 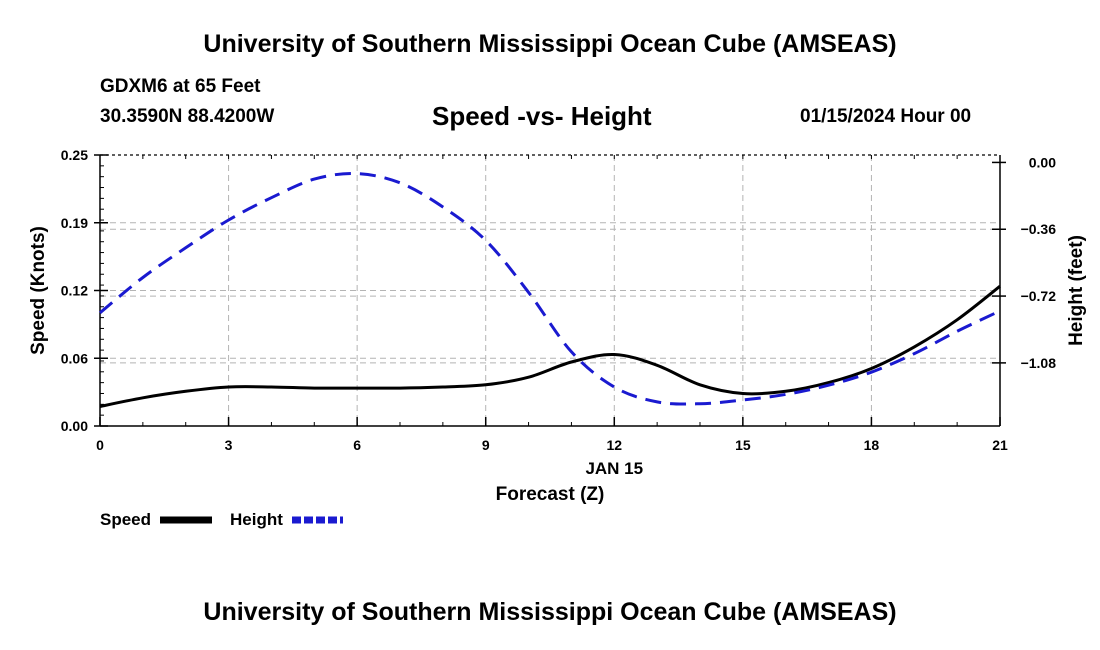 What do you see at coordinates (38, 290) in the screenshot?
I see `y-left-axis-label: Speed (Knots)` at bounding box center [38, 290].